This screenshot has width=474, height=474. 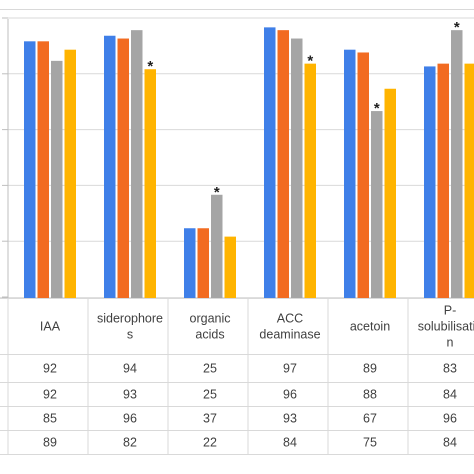 What do you see at coordinates (290, 318) in the screenshot?
I see `category-label: ACC` at bounding box center [290, 318].